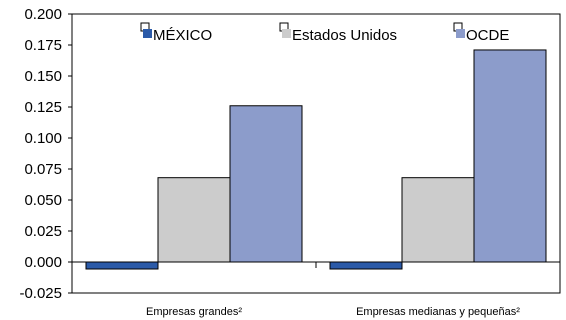  I want to click on legend-label: OCDE, so click(487, 35).